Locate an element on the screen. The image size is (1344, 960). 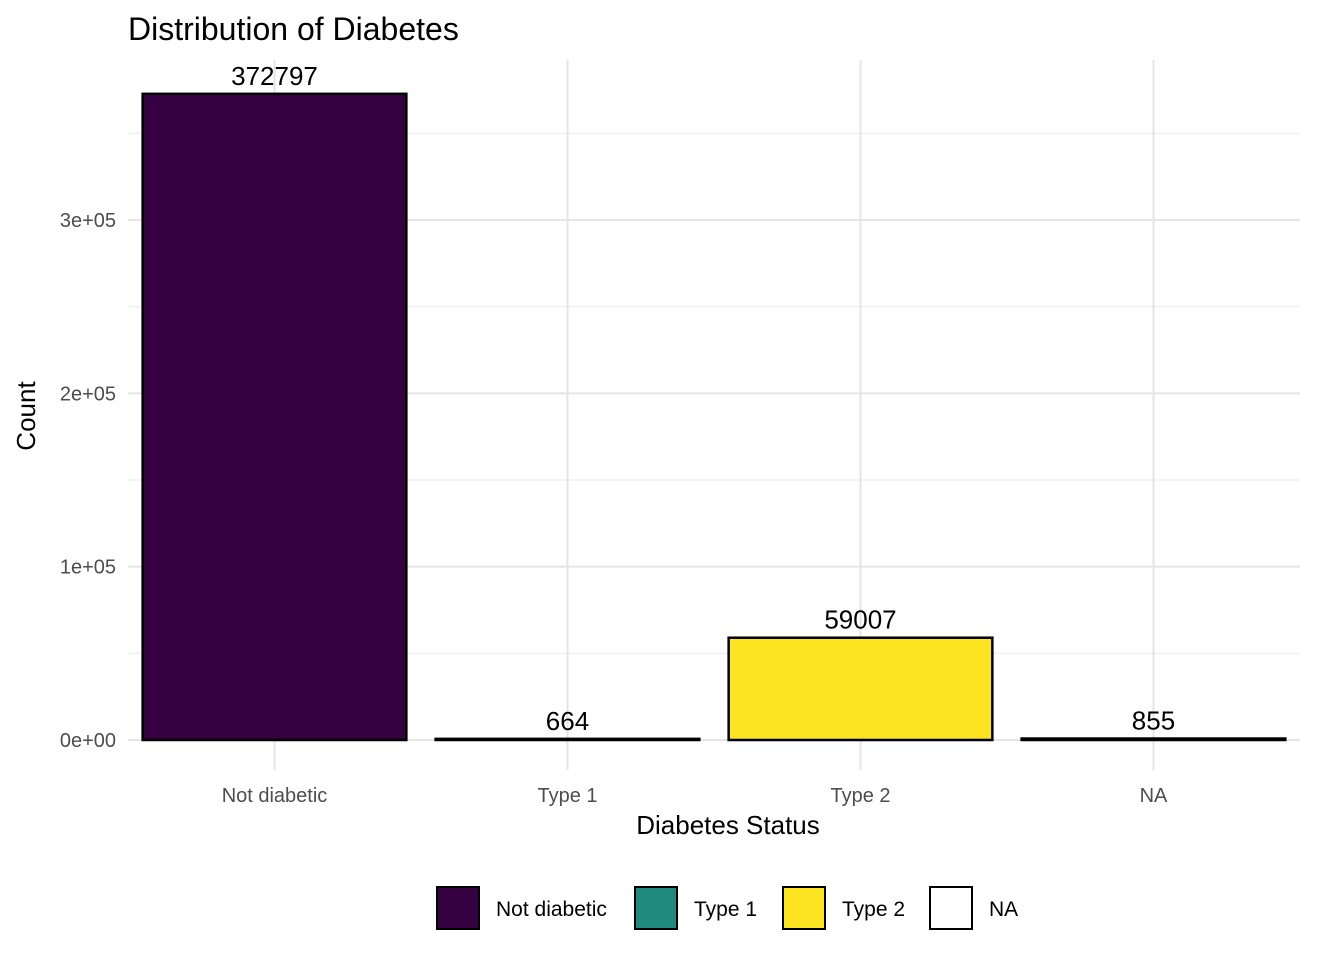
x-axis-ticks: Not diabetic Type 1 Type 2 NA is located at coordinates (695, 796).